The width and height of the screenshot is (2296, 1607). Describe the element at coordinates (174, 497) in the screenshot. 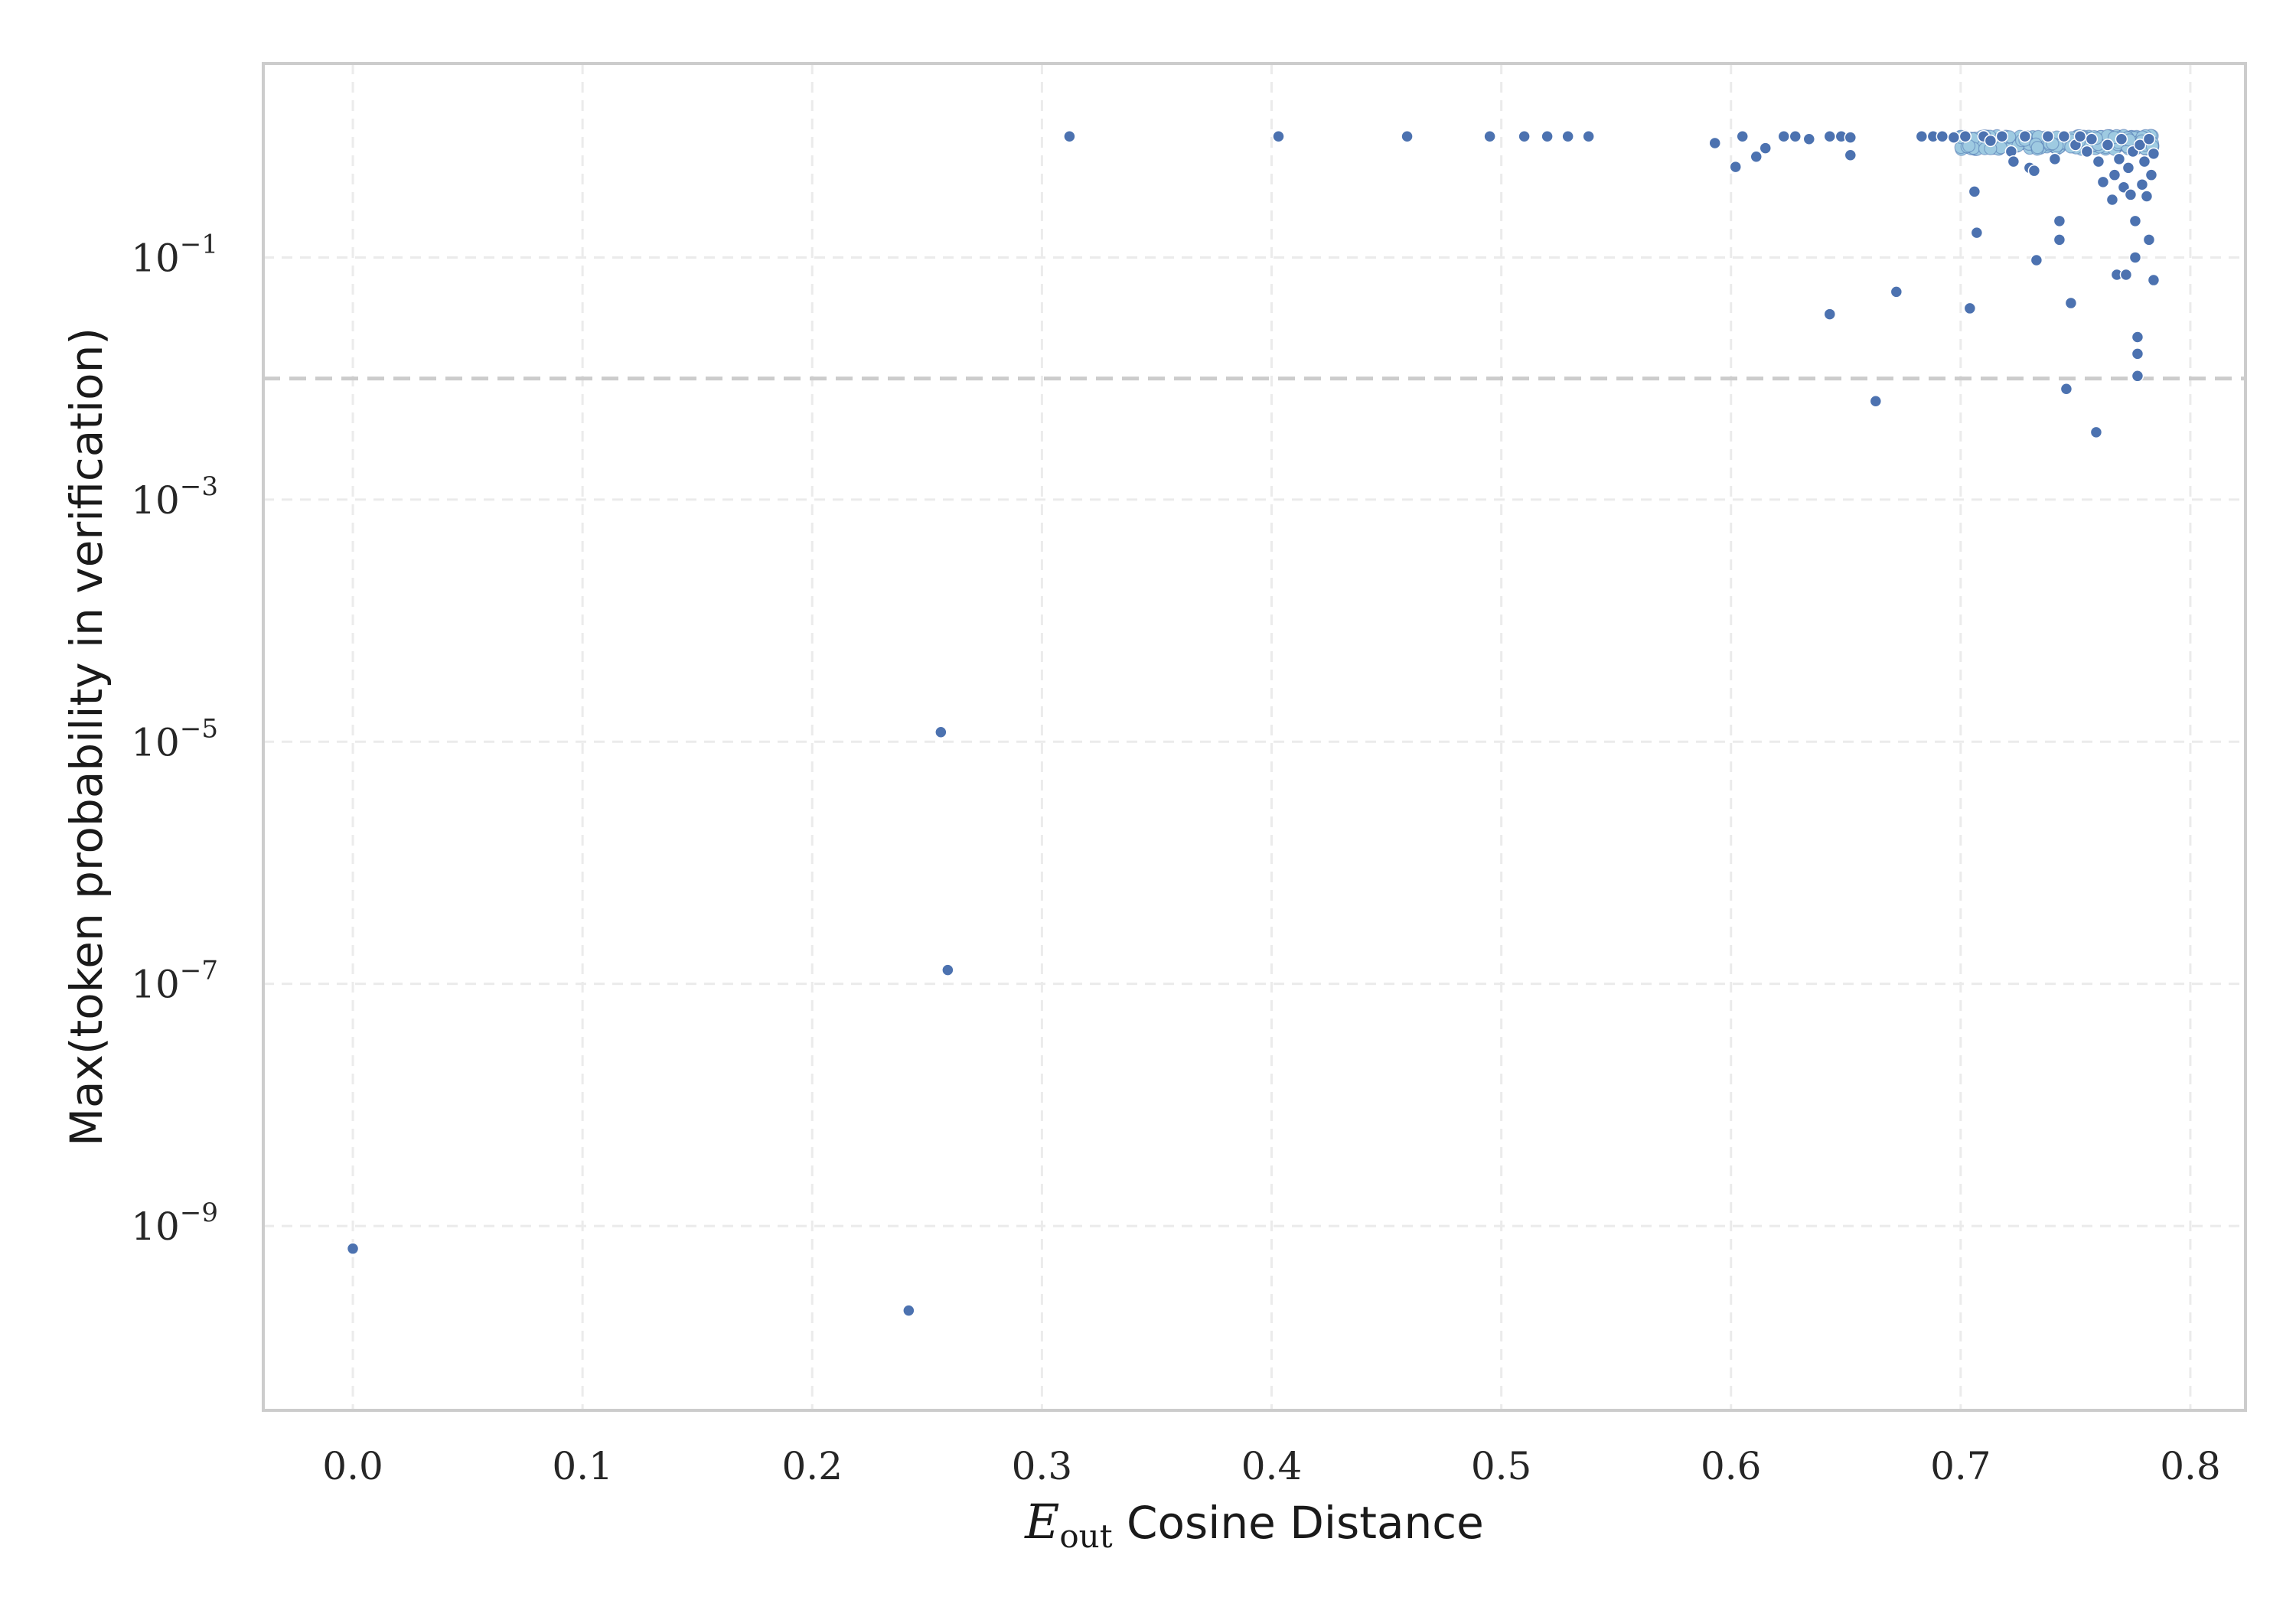

I see `y-tick-label: 10⁻³` at that location.